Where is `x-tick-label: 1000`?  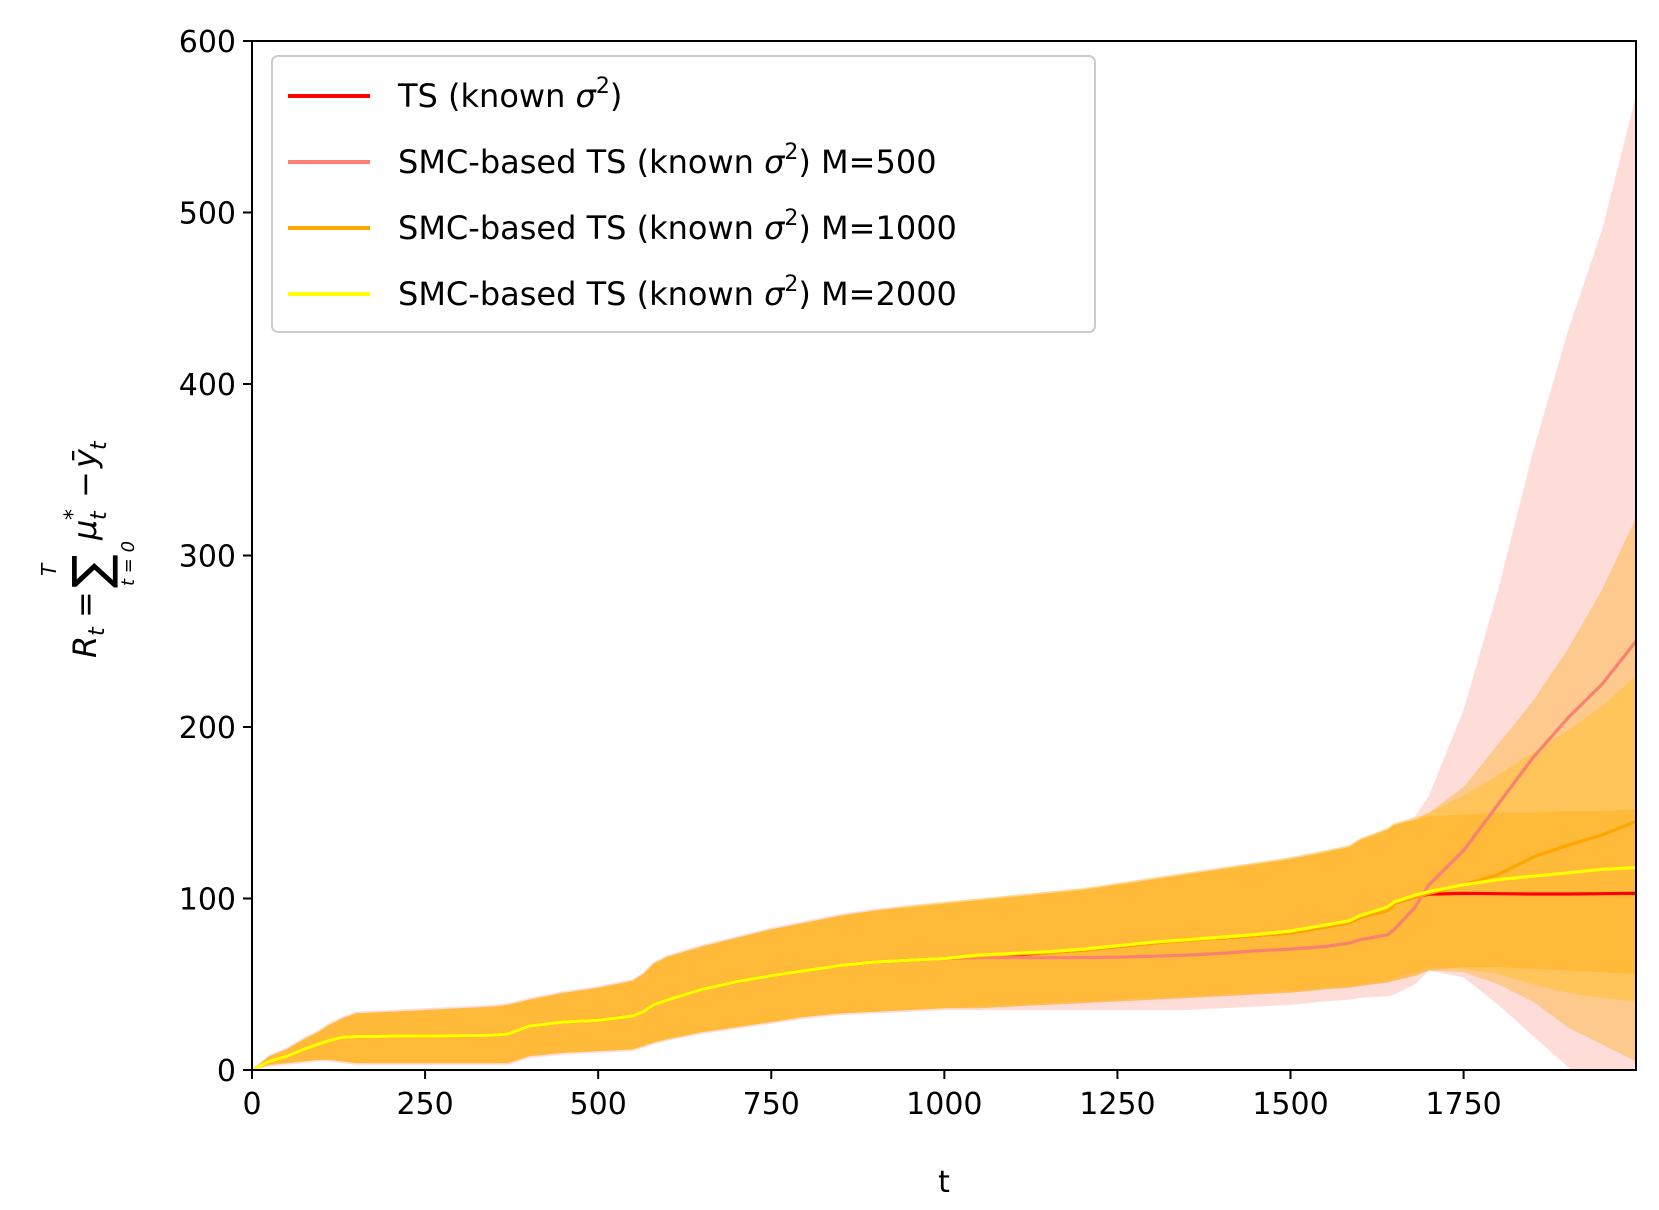 x-tick-label: 1000 is located at coordinates (944, 1104).